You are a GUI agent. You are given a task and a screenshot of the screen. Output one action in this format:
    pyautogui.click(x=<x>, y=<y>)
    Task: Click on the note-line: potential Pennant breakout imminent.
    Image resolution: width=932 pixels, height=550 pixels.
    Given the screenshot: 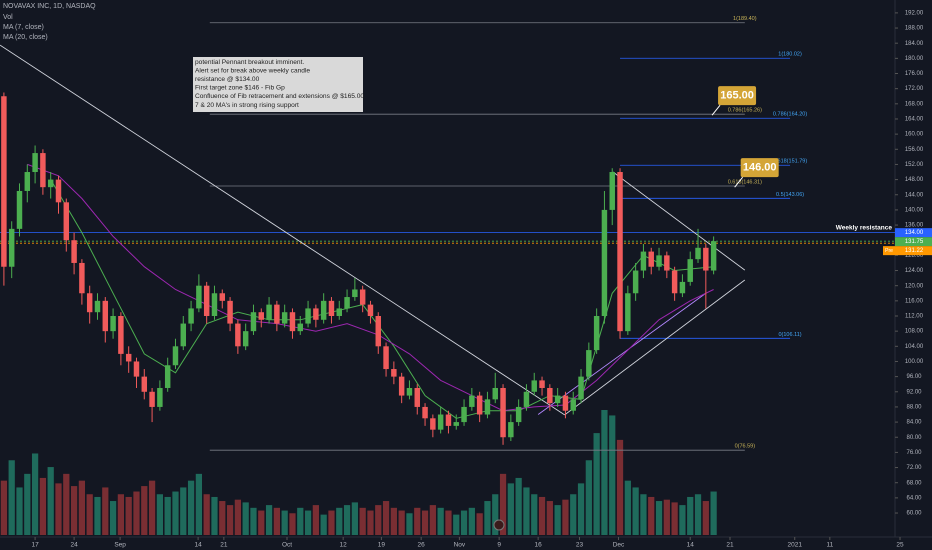 What is the action you would take?
    pyautogui.click(x=249, y=62)
    